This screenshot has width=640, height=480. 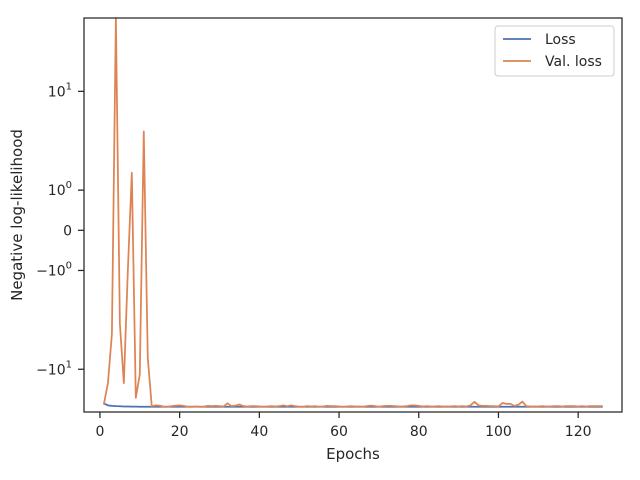 What do you see at coordinates (67, 231) in the screenshot?
I see `y-tick-label: 0` at bounding box center [67, 231].